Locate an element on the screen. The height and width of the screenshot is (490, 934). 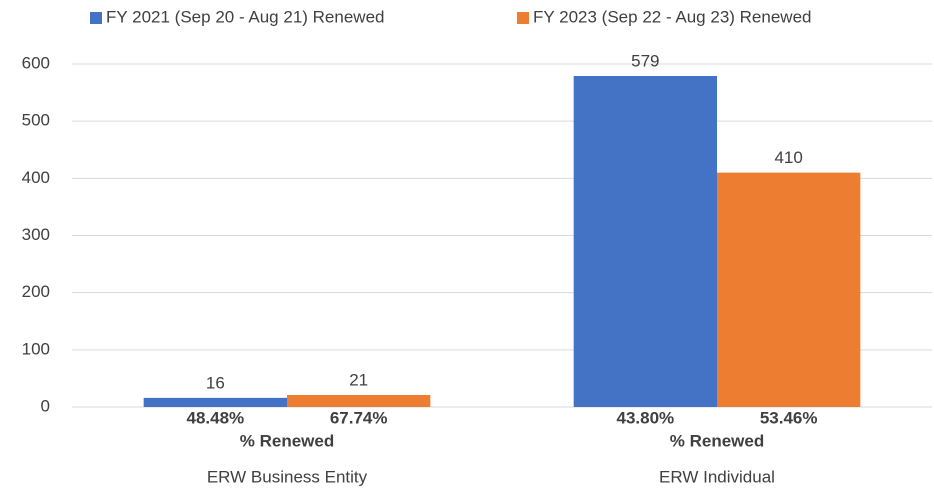
y-tick-label: 200 is located at coordinates (36, 291).